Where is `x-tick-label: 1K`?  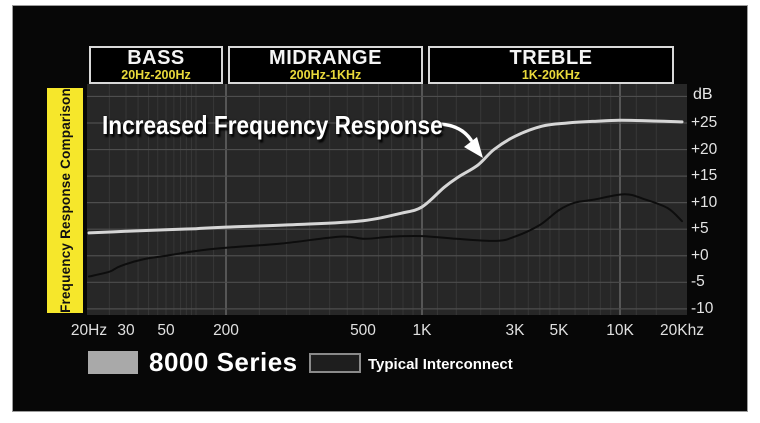
x-tick-label: 1K is located at coordinates (422, 330).